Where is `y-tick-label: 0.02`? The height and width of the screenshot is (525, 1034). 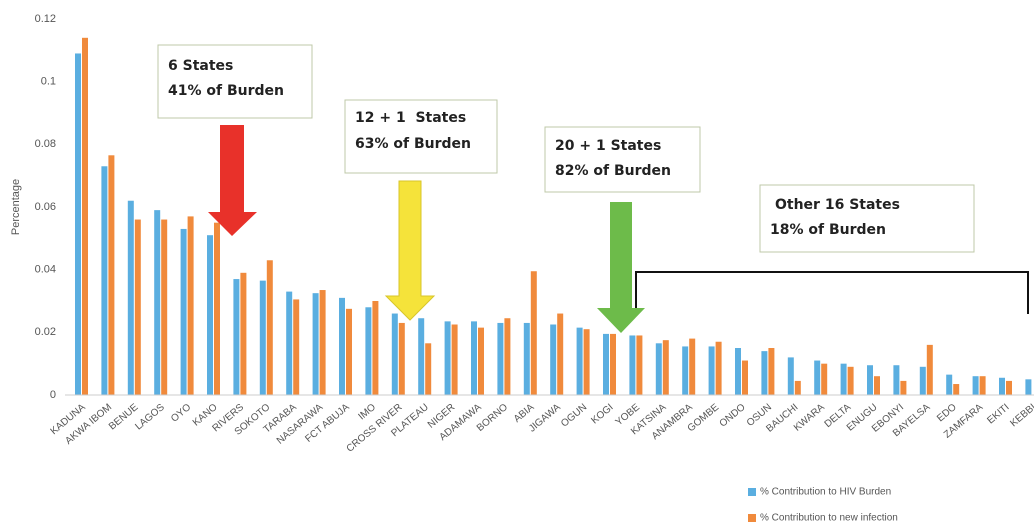
y-tick-label: 0.02 is located at coordinates (45, 332).